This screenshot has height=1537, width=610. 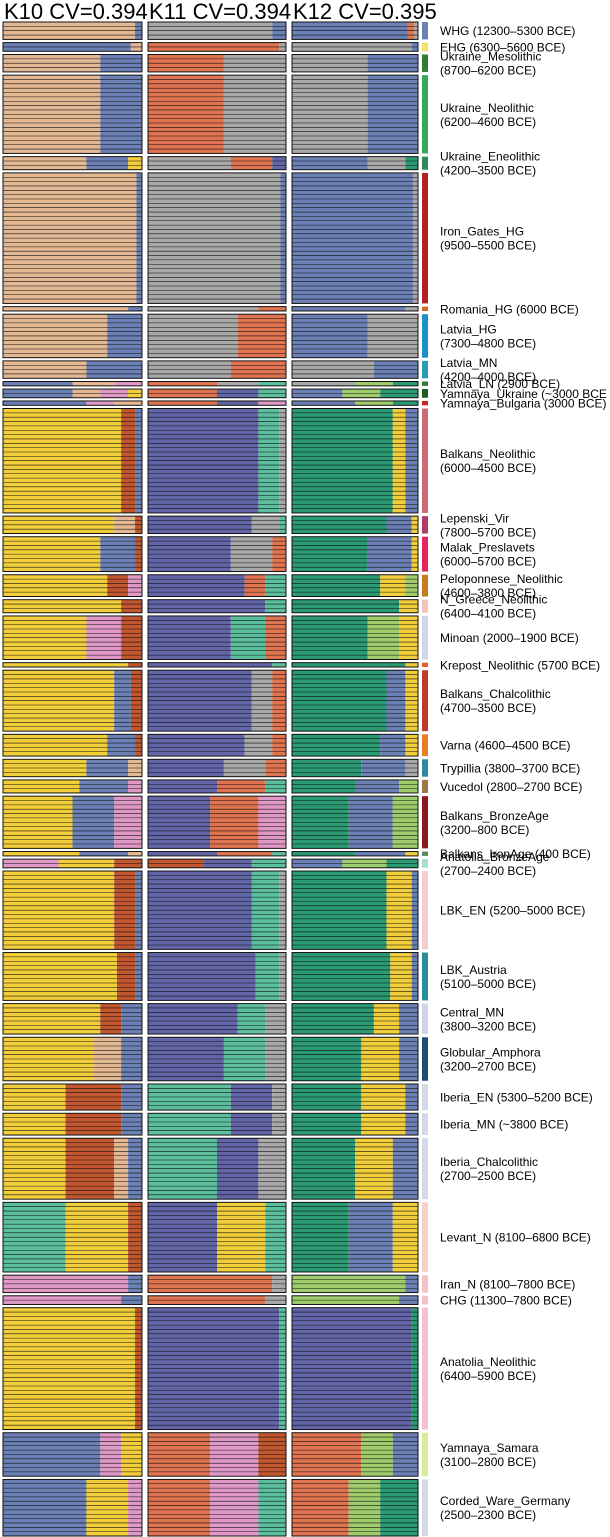 What do you see at coordinates (472, 1012) in the screenshot?
I see `group-label-Central_MN: Central_MN` at bounding box center [472, 1012].